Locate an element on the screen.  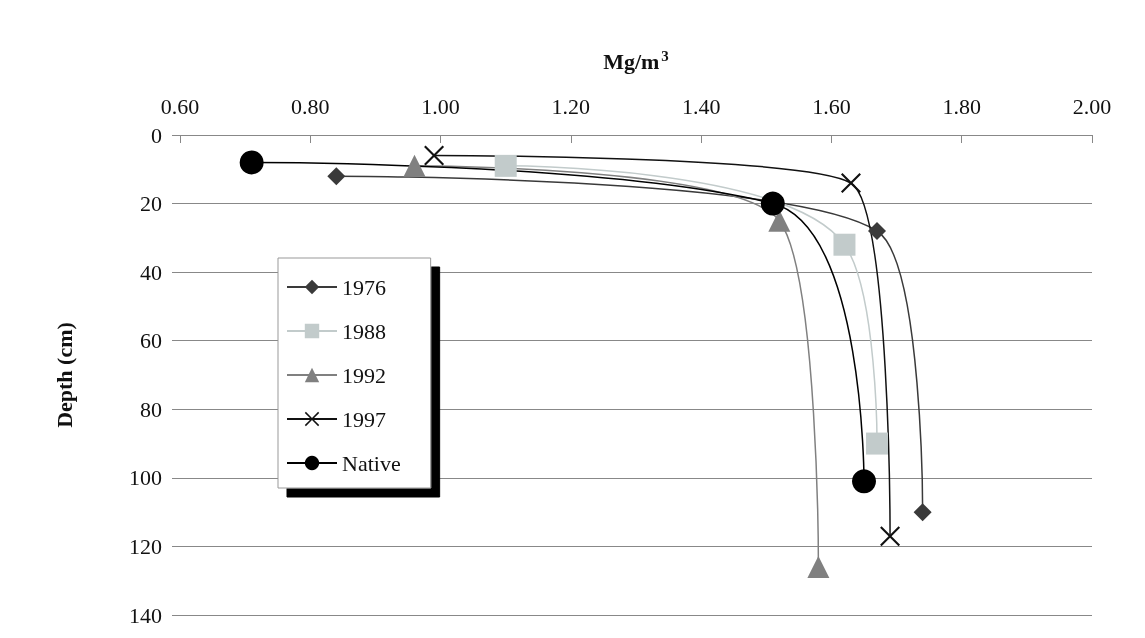
x-tick-label: 1.80 is located at coordinates (961, 106).